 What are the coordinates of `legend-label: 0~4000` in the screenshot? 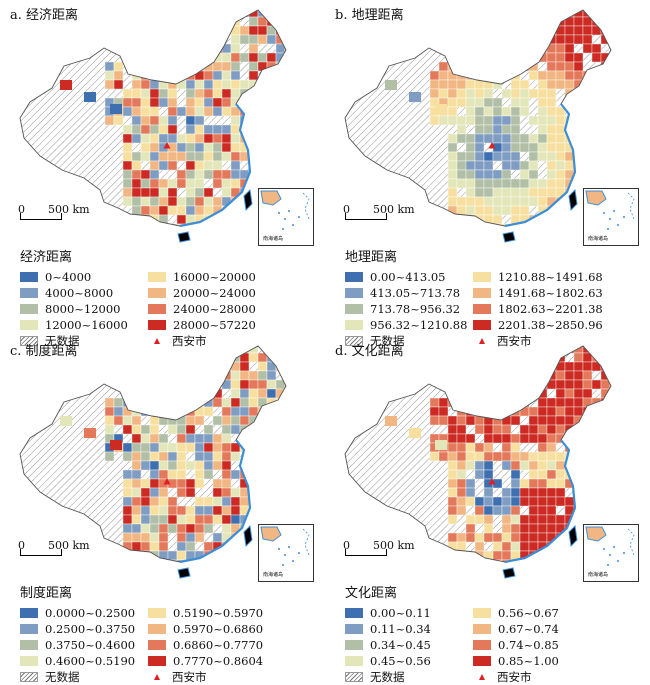 It's located at (68, 276).